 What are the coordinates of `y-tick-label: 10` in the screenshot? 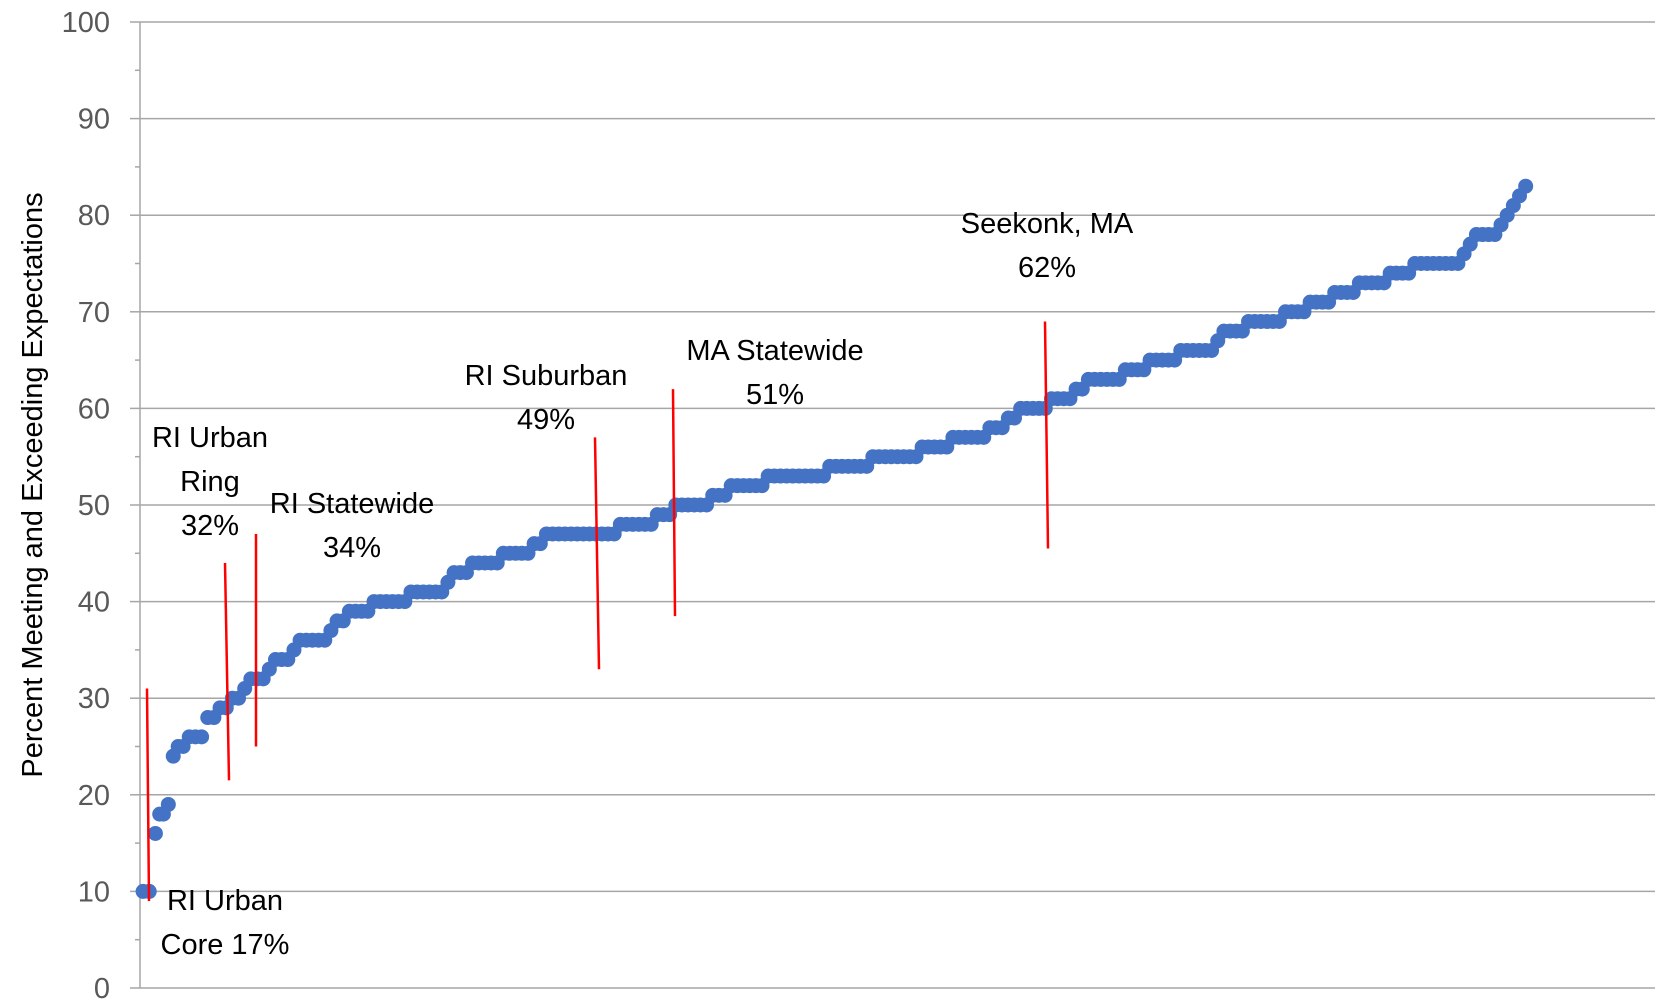 It's located at (94, 892).